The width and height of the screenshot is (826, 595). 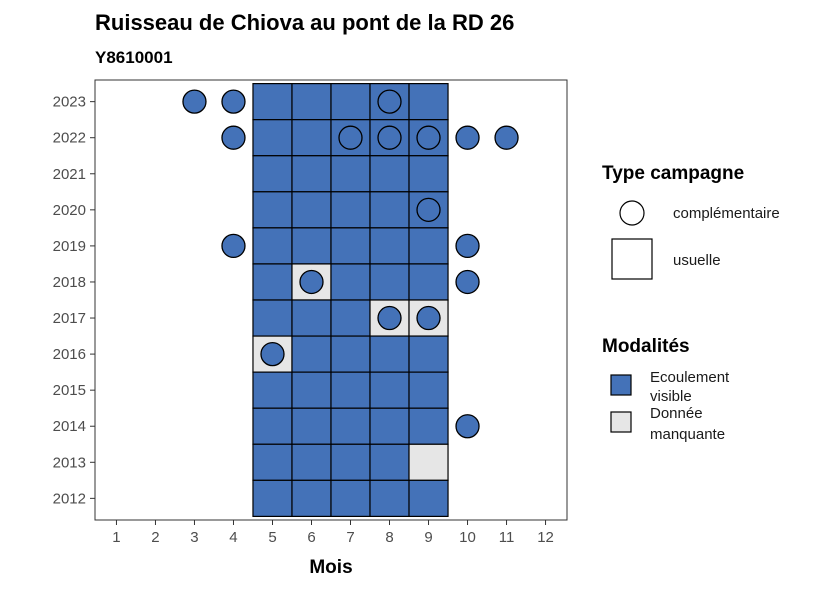 What do you see at coordinates (673, 173) in the screenshot?
I see `legend-type-title: Type campagne` at bounding box center [673, 173].